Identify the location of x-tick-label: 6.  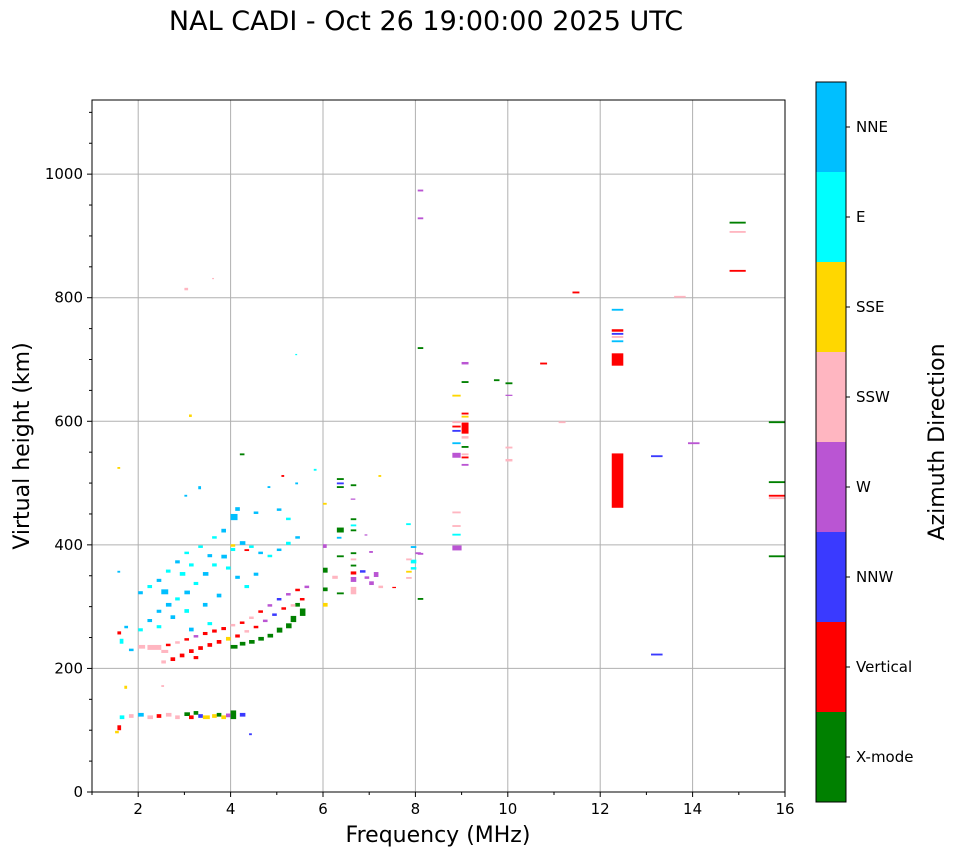
(323, 809).